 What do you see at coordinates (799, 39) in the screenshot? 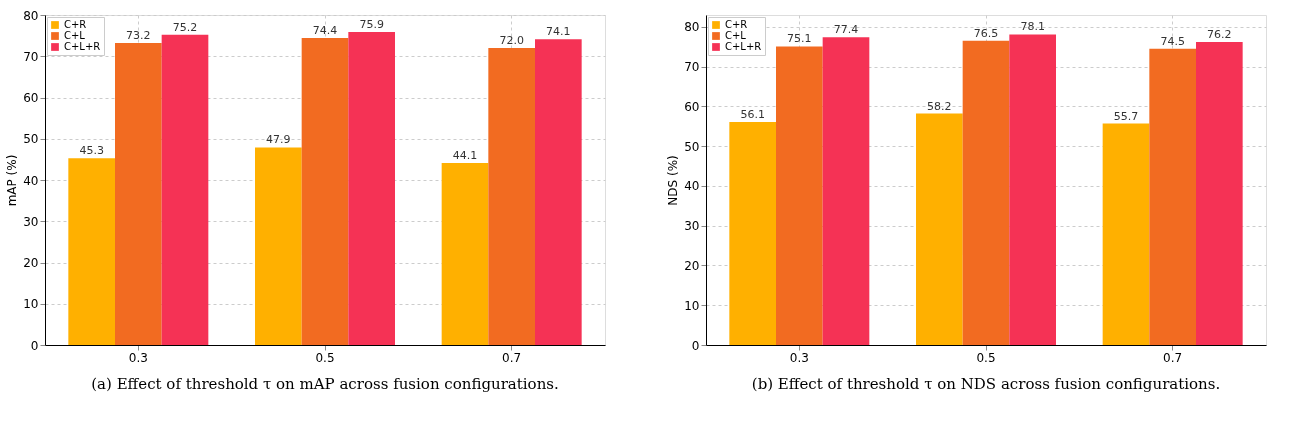
I see `data-label: 75.1` at bounding box center [799, 39].